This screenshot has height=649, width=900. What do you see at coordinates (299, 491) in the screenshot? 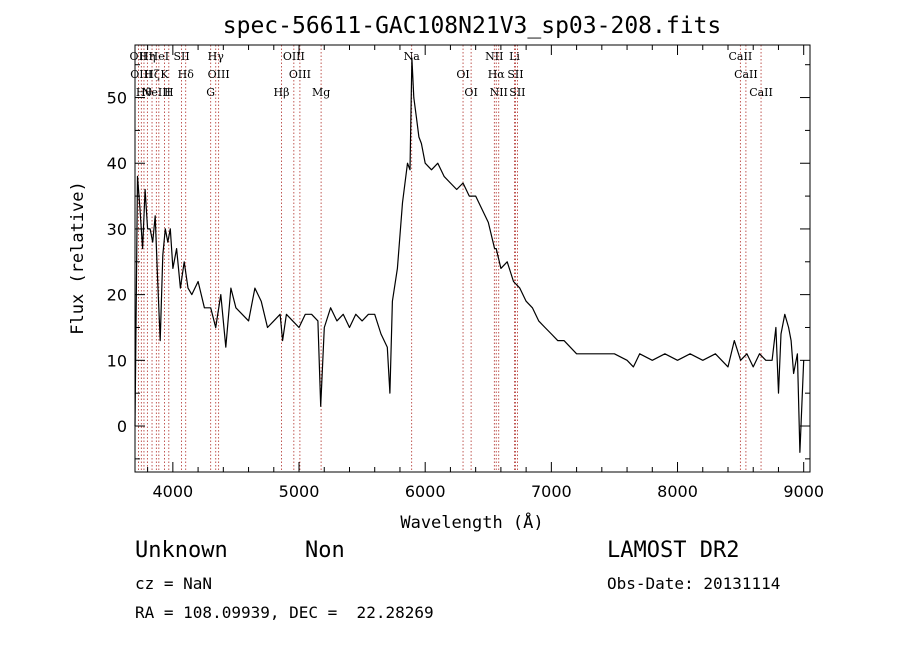
I see `x-tick-label: 5000` at bounding box center [299, 491].